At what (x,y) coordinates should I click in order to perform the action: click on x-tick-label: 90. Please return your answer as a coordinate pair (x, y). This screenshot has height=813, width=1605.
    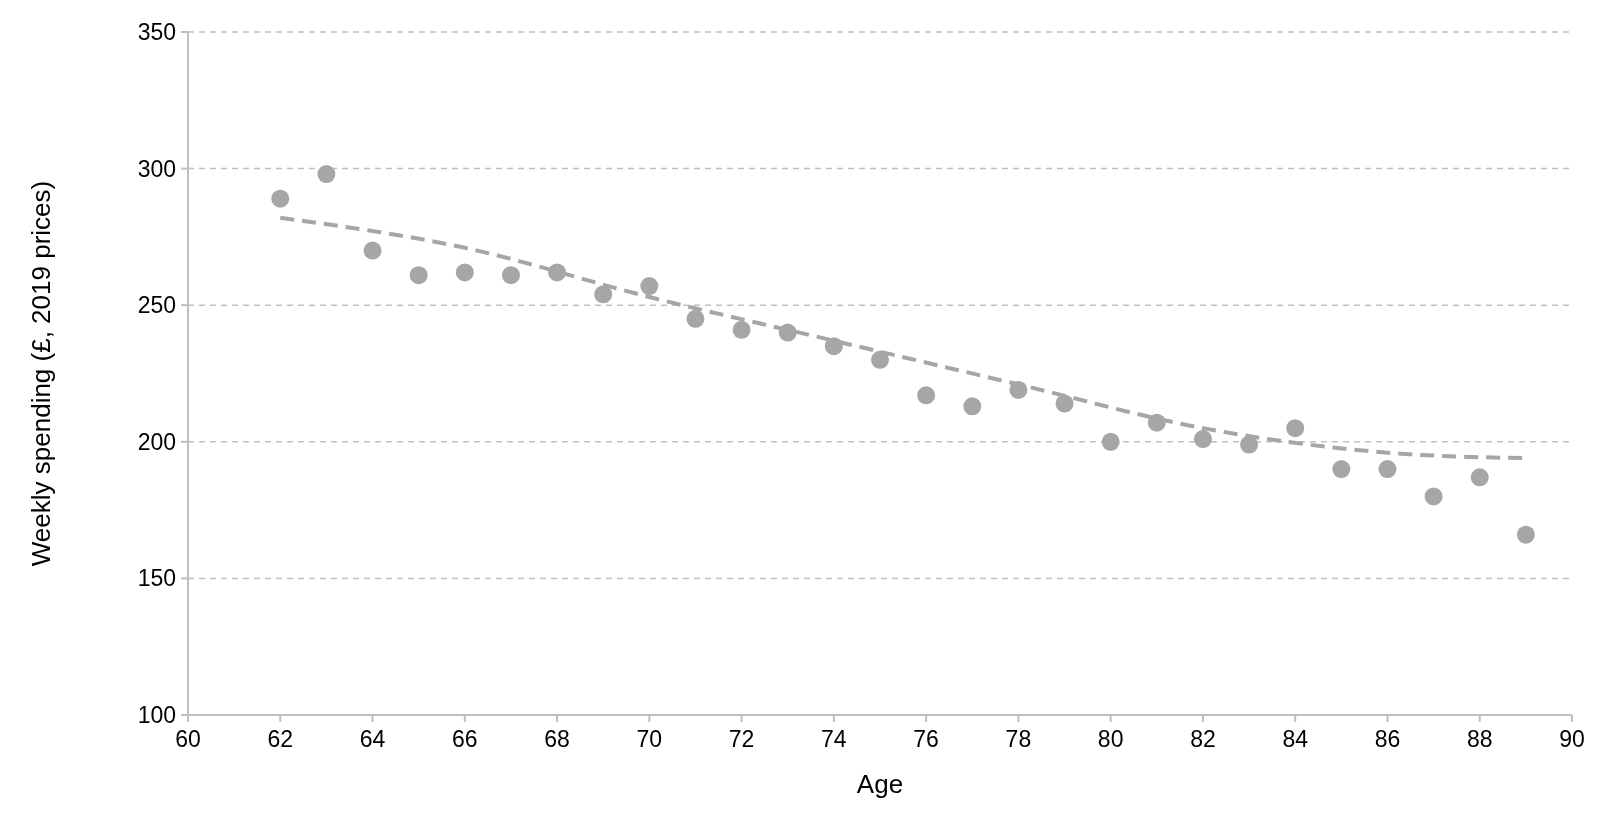
    Looking at the image, I should click on (1572, 739).